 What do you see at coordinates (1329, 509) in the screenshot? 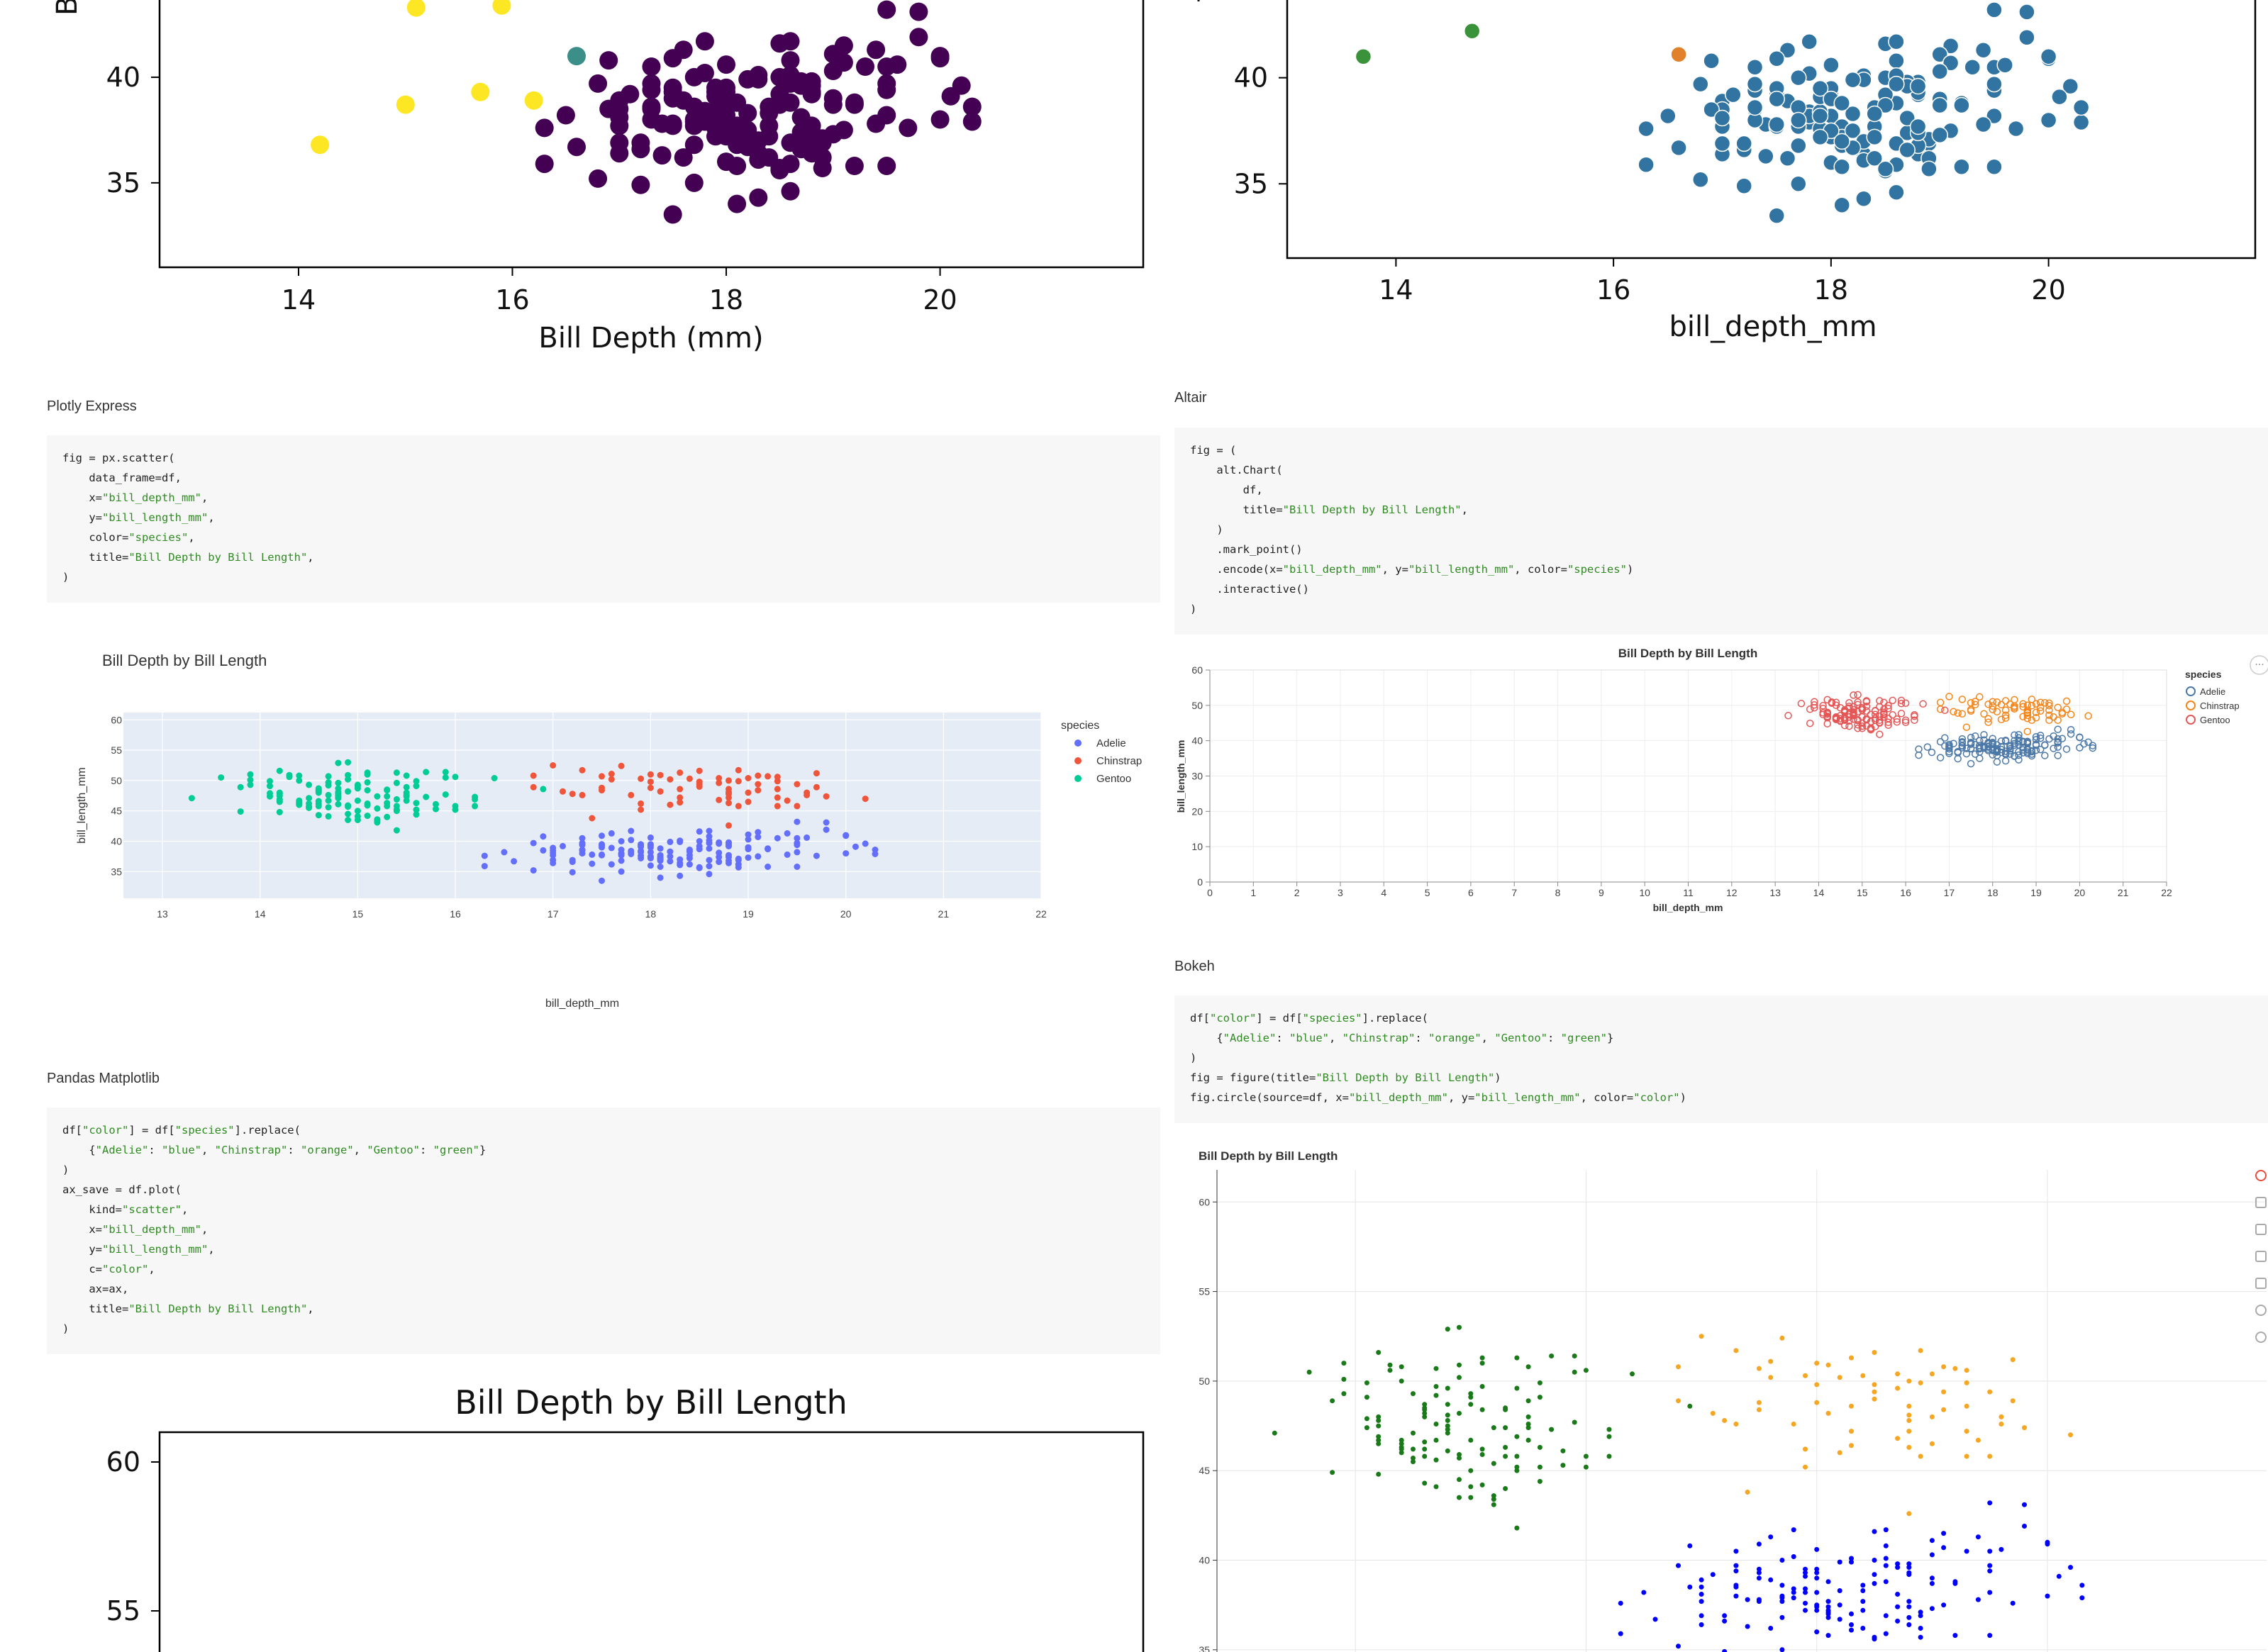
I see `code-line: title="Bill Depth by Bill Length",` at bounding box center [1329, 509].